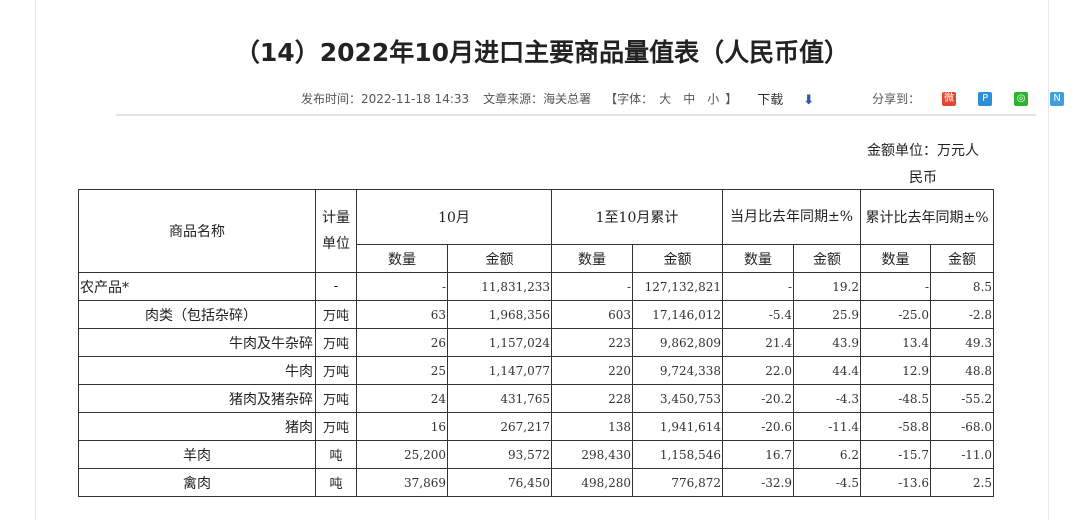  I want to click on value-cell: -20.6, so click(758, 426).